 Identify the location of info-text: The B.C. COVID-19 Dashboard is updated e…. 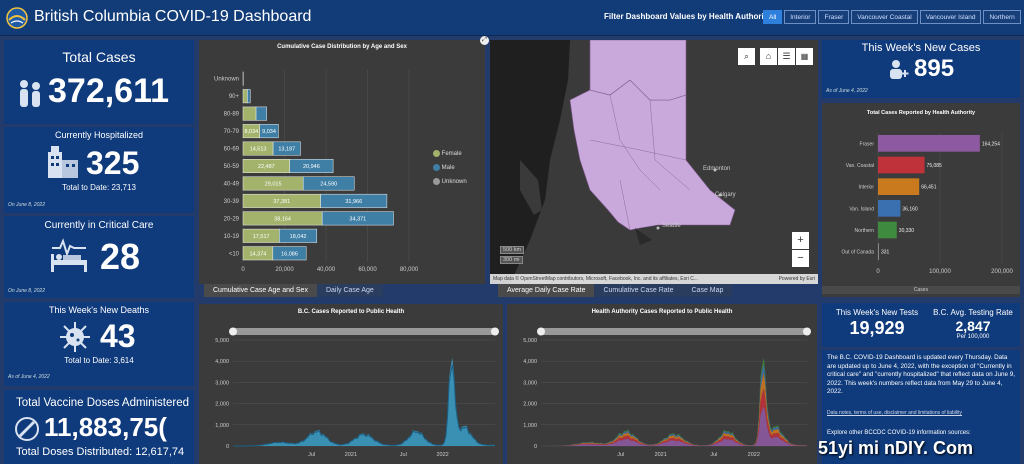
(921, 374).